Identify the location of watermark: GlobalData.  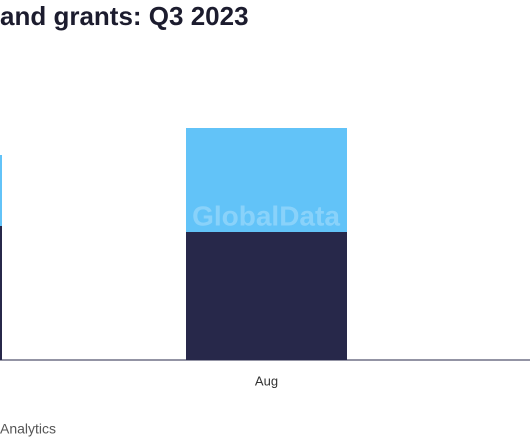
(266, 215).